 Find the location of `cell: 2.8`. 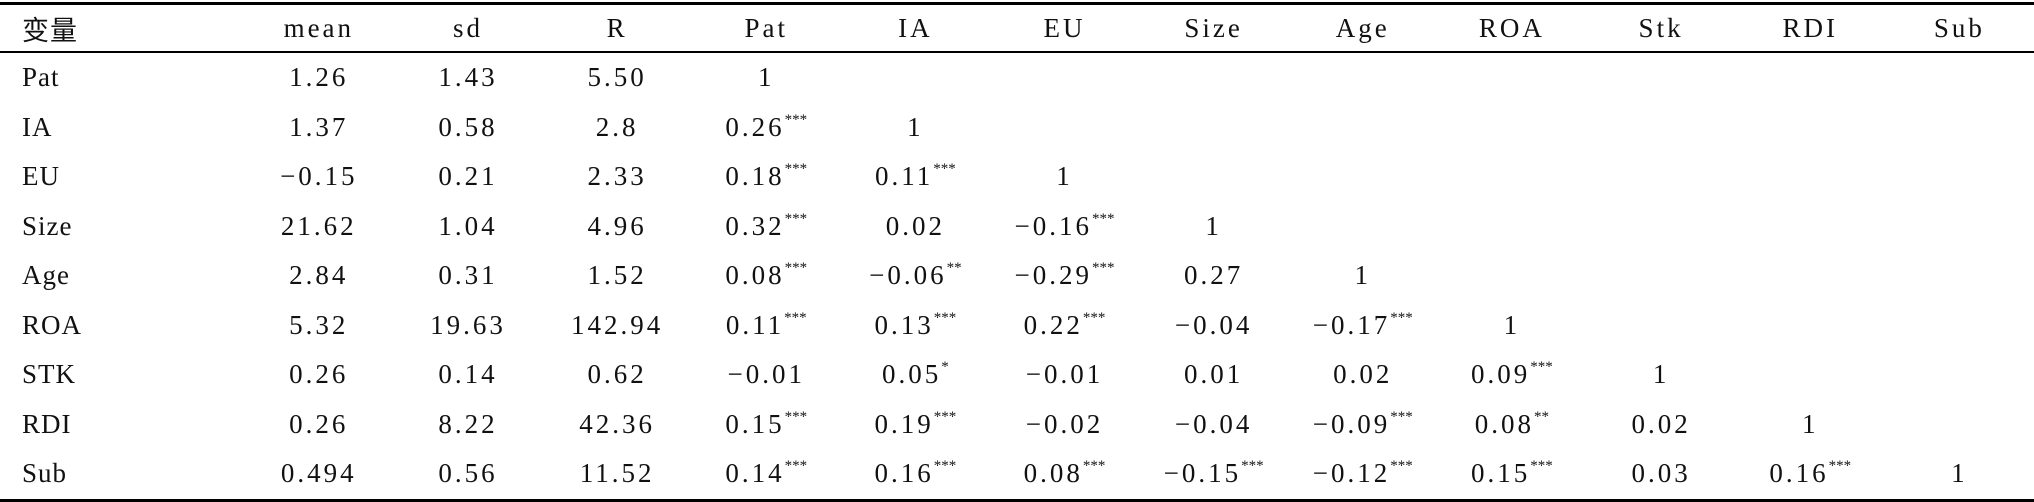

cell: 2.8 is located at coordinates (617, 126).